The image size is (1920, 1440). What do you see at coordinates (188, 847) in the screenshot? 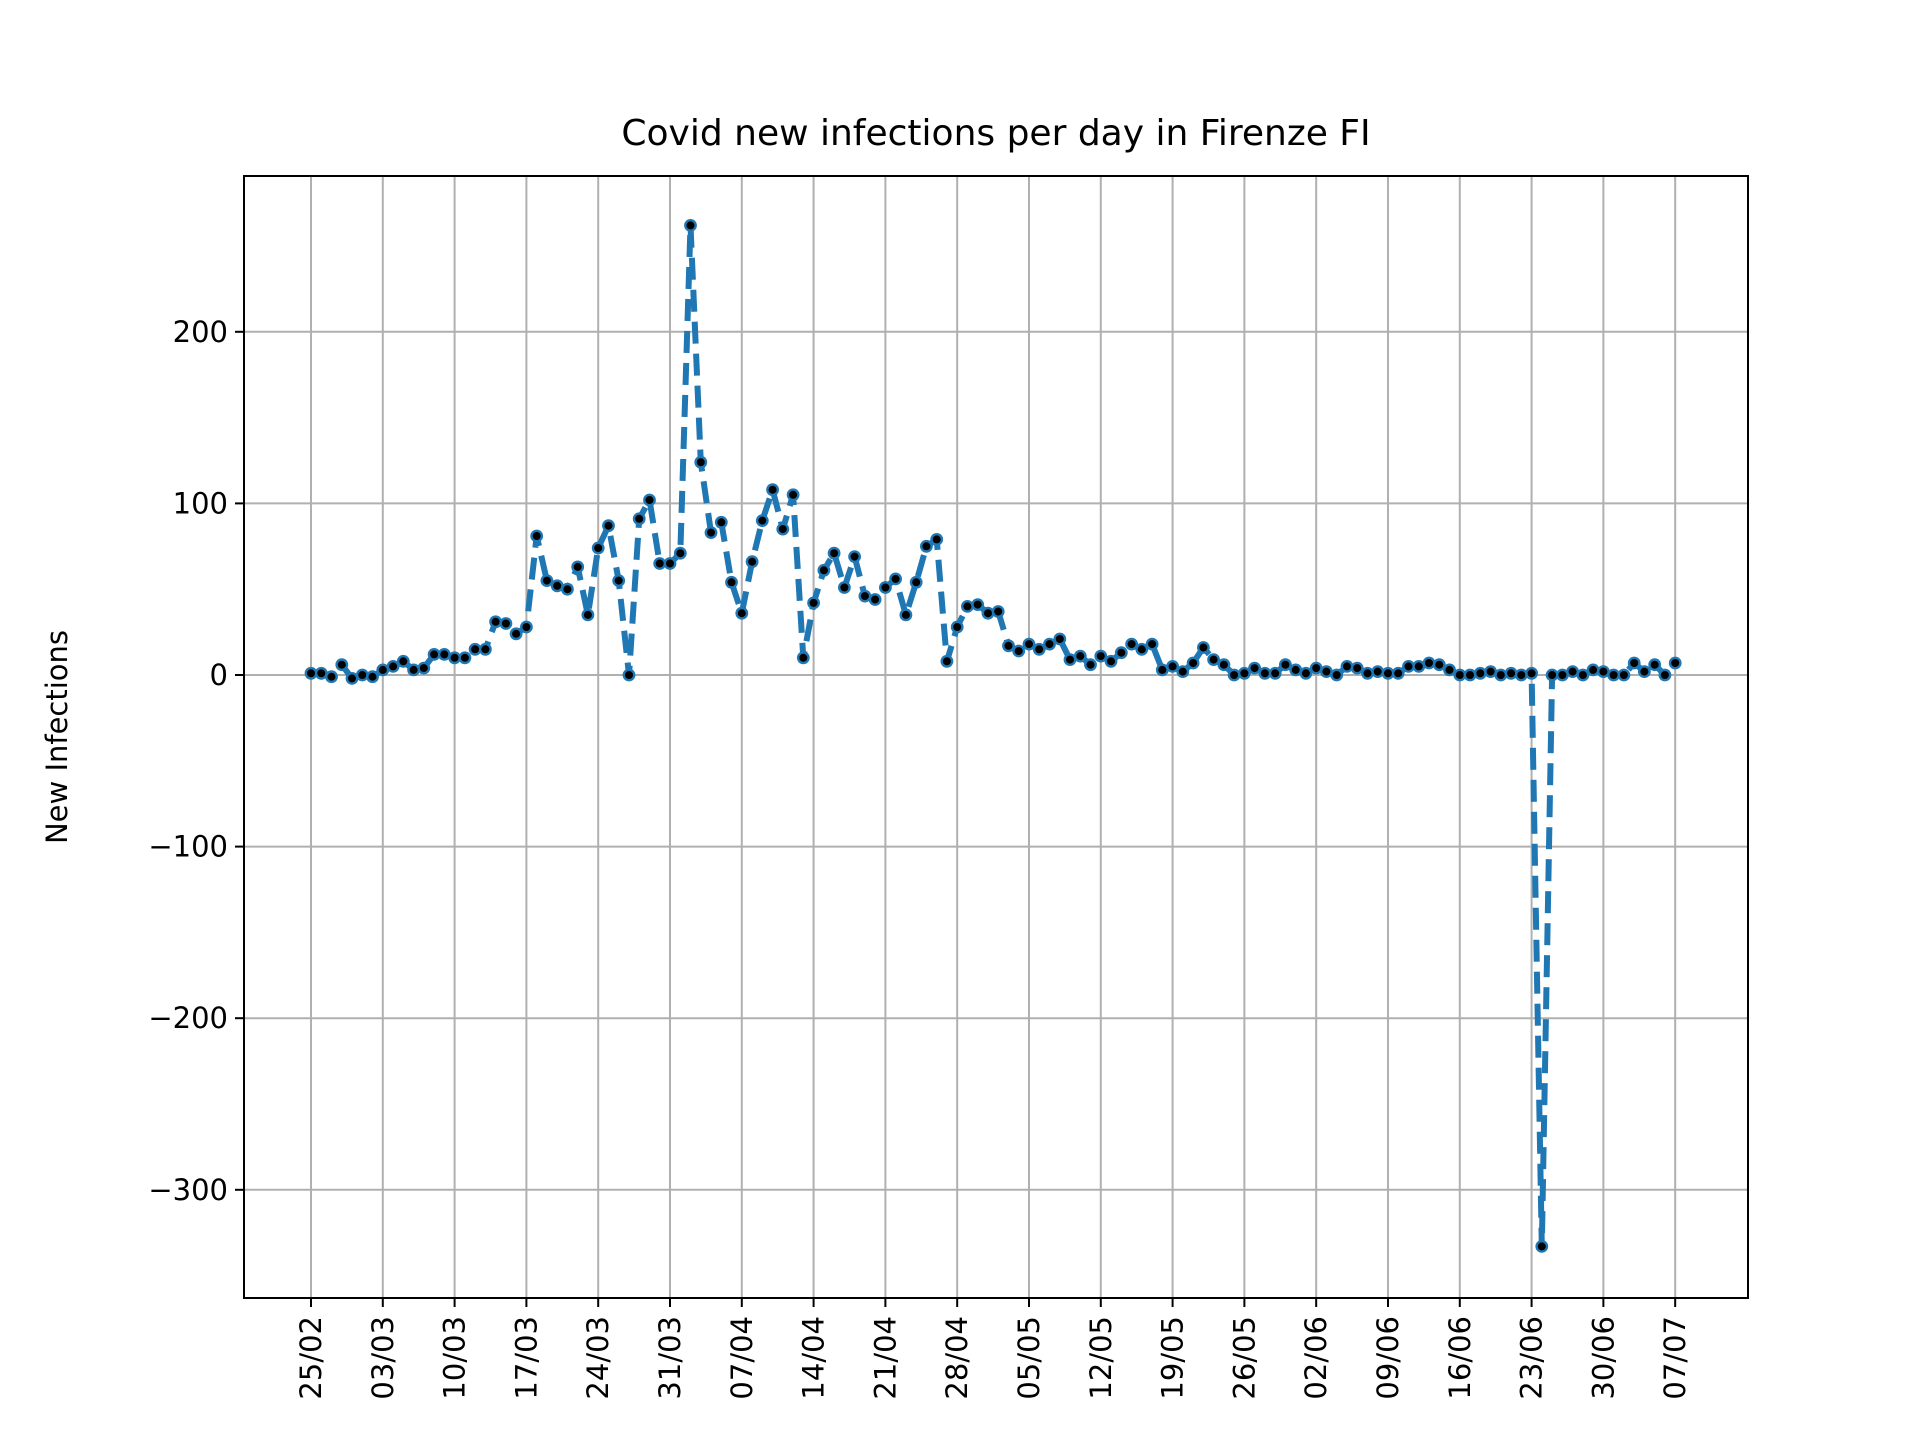
I see `y-tick-label: −100` at bounding box center [188, 847].